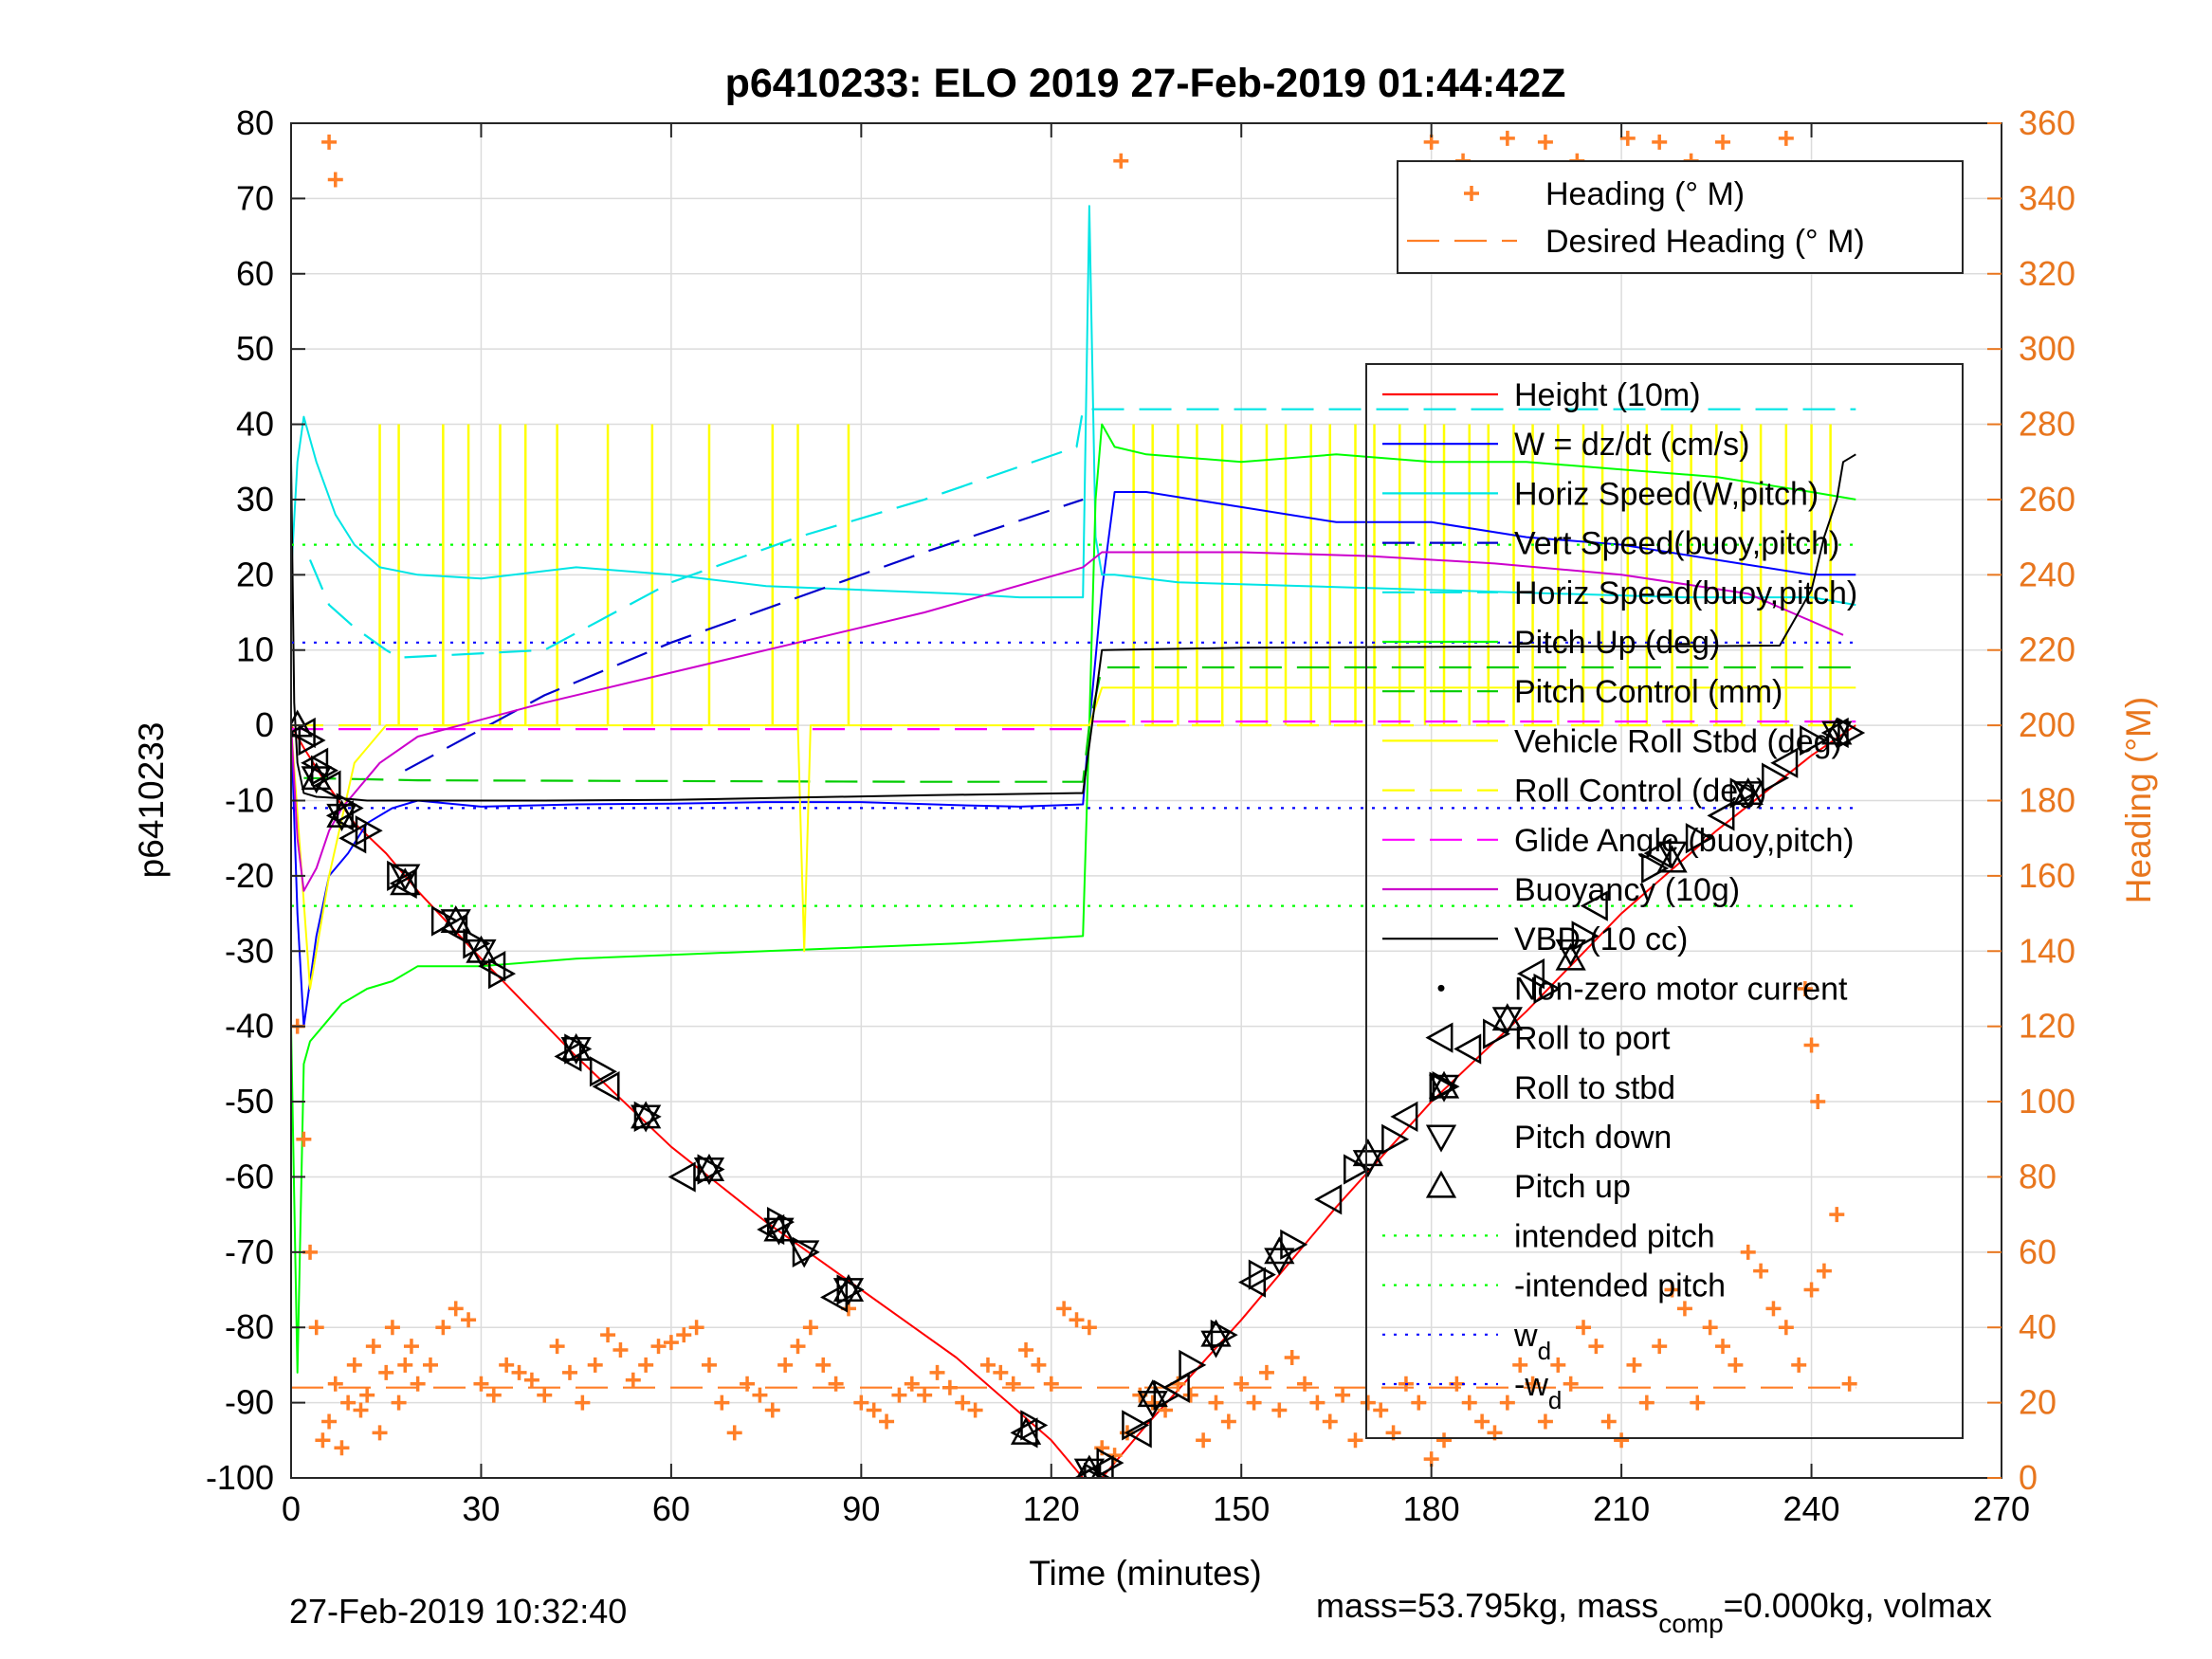 This screenshot has width=2212, height=1659. Describe the element at coordinates (2028, 1477) in the screenshot. I see `y-right-tick-label: 0` at that location.